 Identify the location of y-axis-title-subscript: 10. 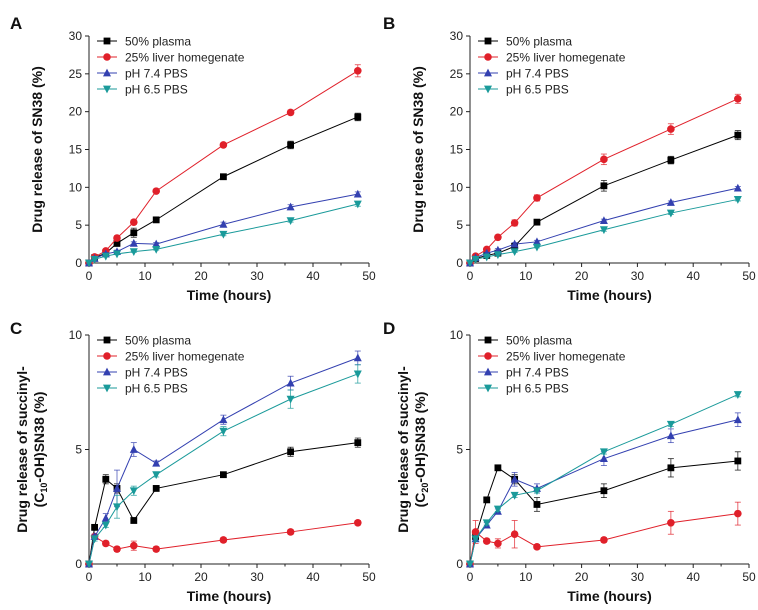
(44, 488).